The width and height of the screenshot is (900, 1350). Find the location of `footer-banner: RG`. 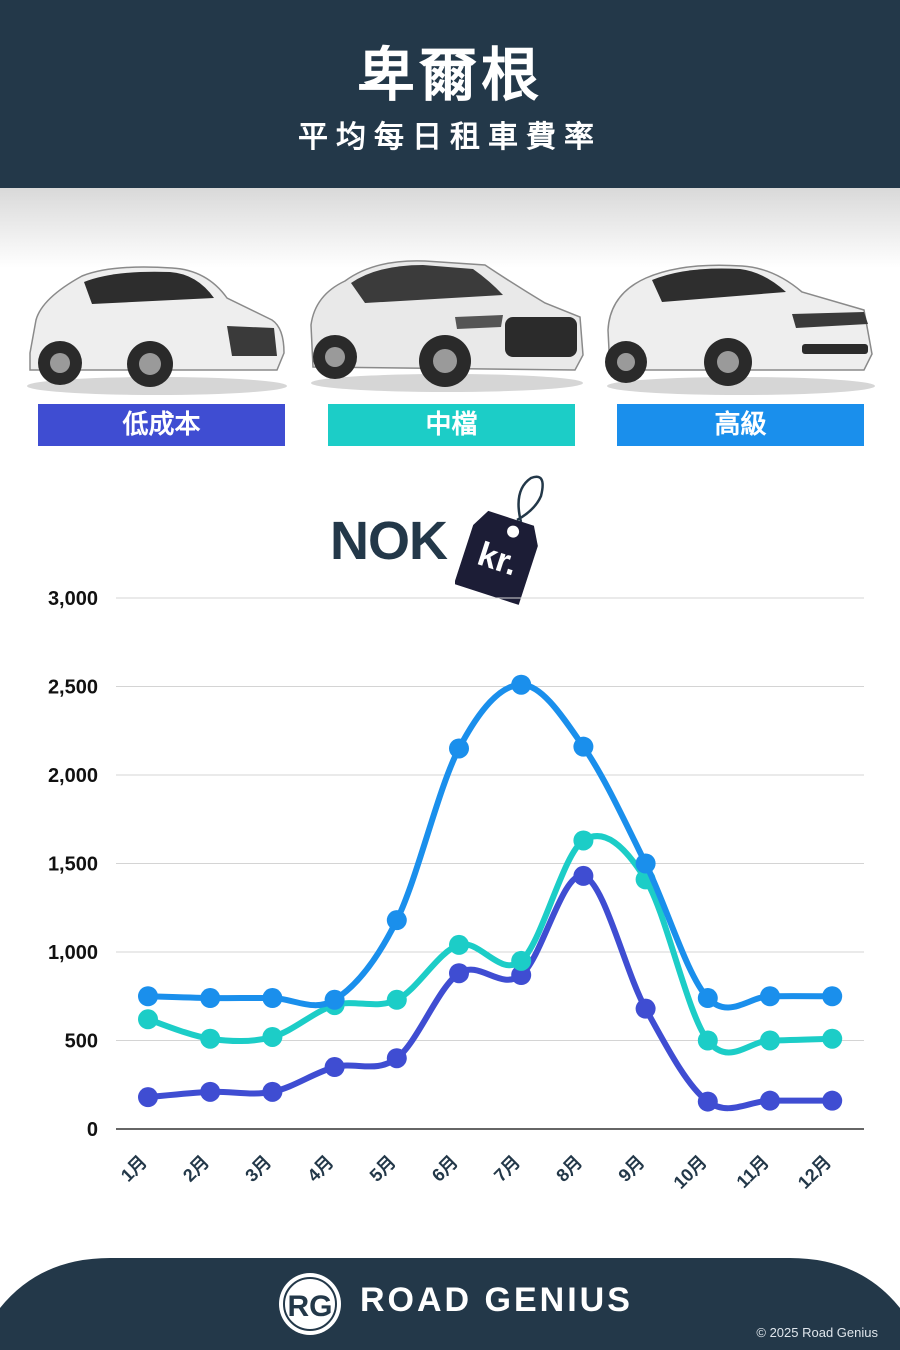

footer-banner: RG is located at coordinates (450, 1304).